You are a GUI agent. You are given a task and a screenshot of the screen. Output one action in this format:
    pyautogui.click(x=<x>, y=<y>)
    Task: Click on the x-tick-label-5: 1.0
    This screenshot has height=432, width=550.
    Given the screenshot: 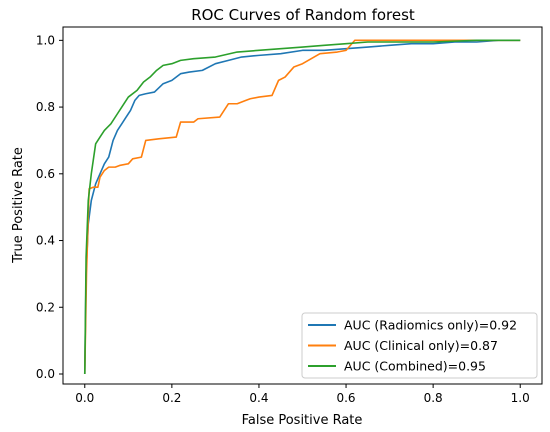 What is the action you would take?
    pyautogui.click(x=520, y=398)
    